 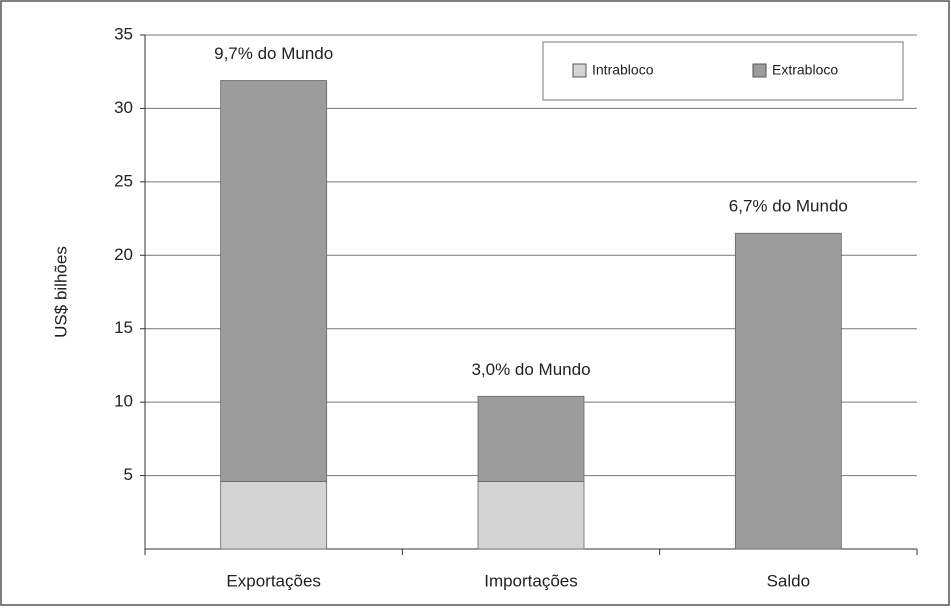 I want to click on x-tick-label: Saldo, so click(x=788, y=580).